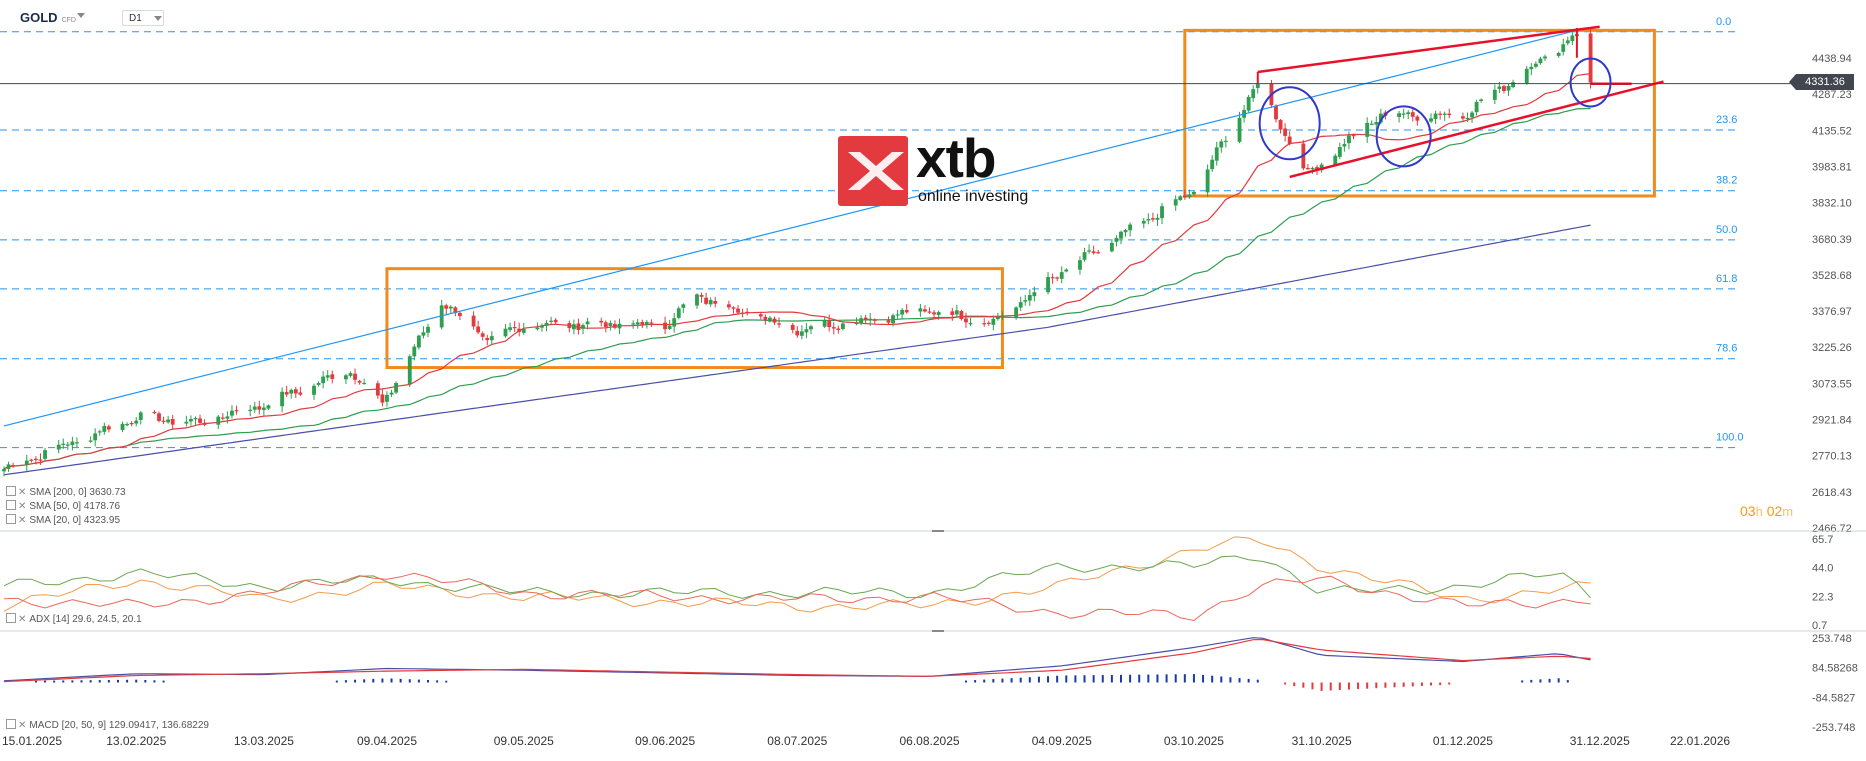 The height and width of the screenshot is (761, 1866). I want to click on symbol-selector: GOLD CFD, so click(48, 17).